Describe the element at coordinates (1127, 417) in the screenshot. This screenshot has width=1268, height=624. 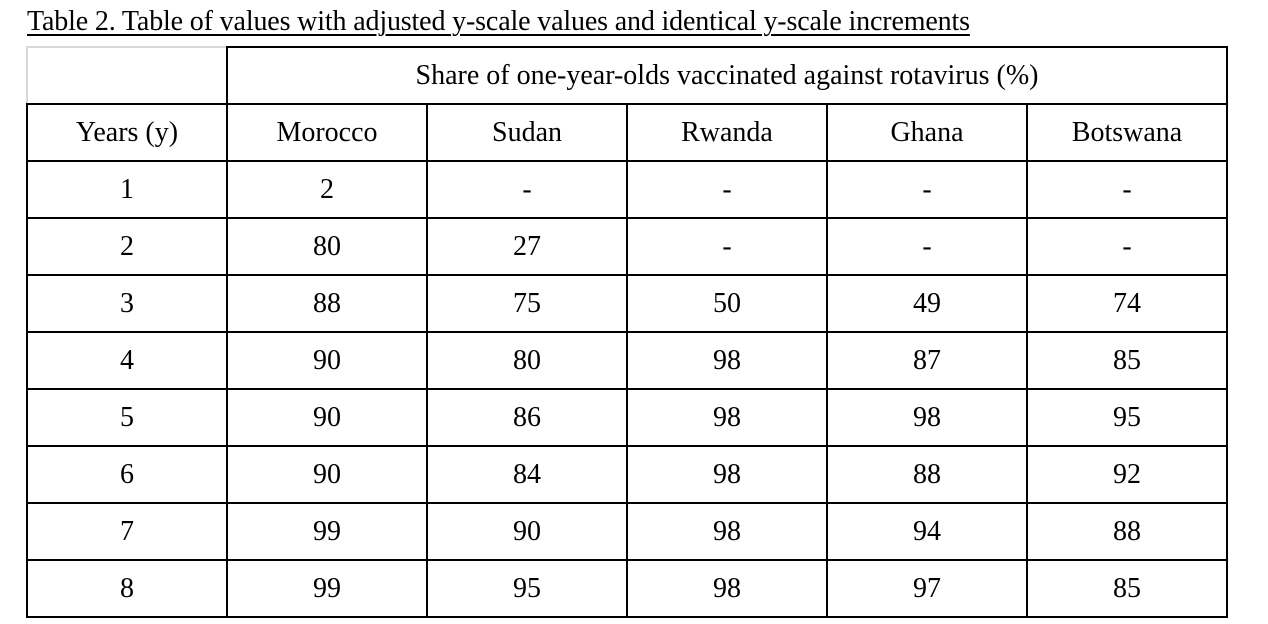
I see `cell-botswana: 95` at that location.